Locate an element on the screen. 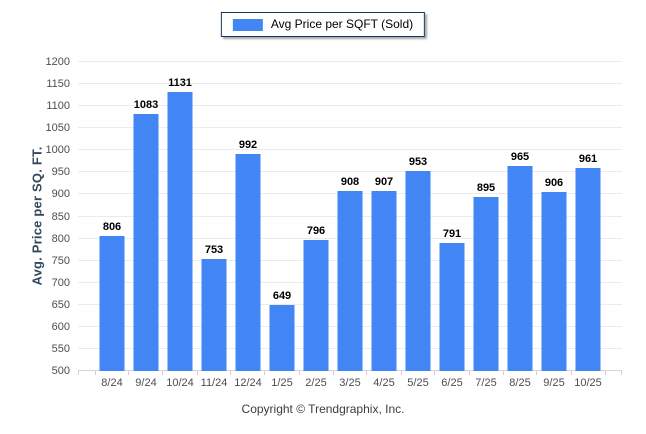 This screenshot has width=646, height=434. x-tick-label: 8/25 is located at coordinates (520, 383).